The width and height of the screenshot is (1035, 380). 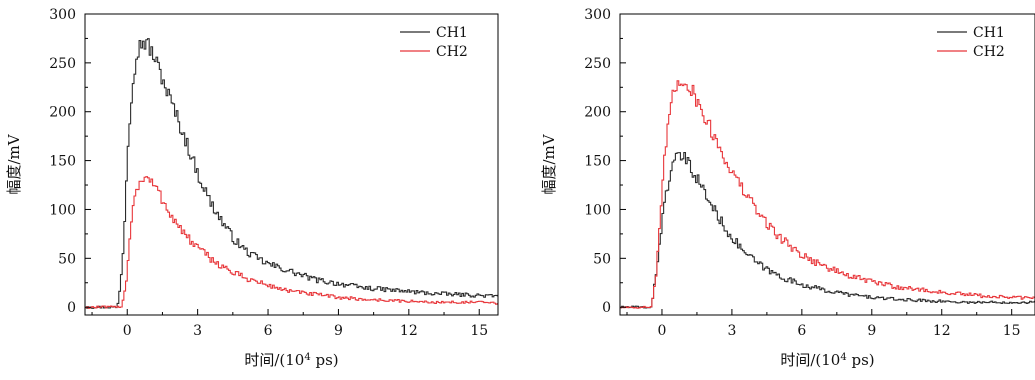 I want to click on series-line-ch2, so click(x=291, y=242).